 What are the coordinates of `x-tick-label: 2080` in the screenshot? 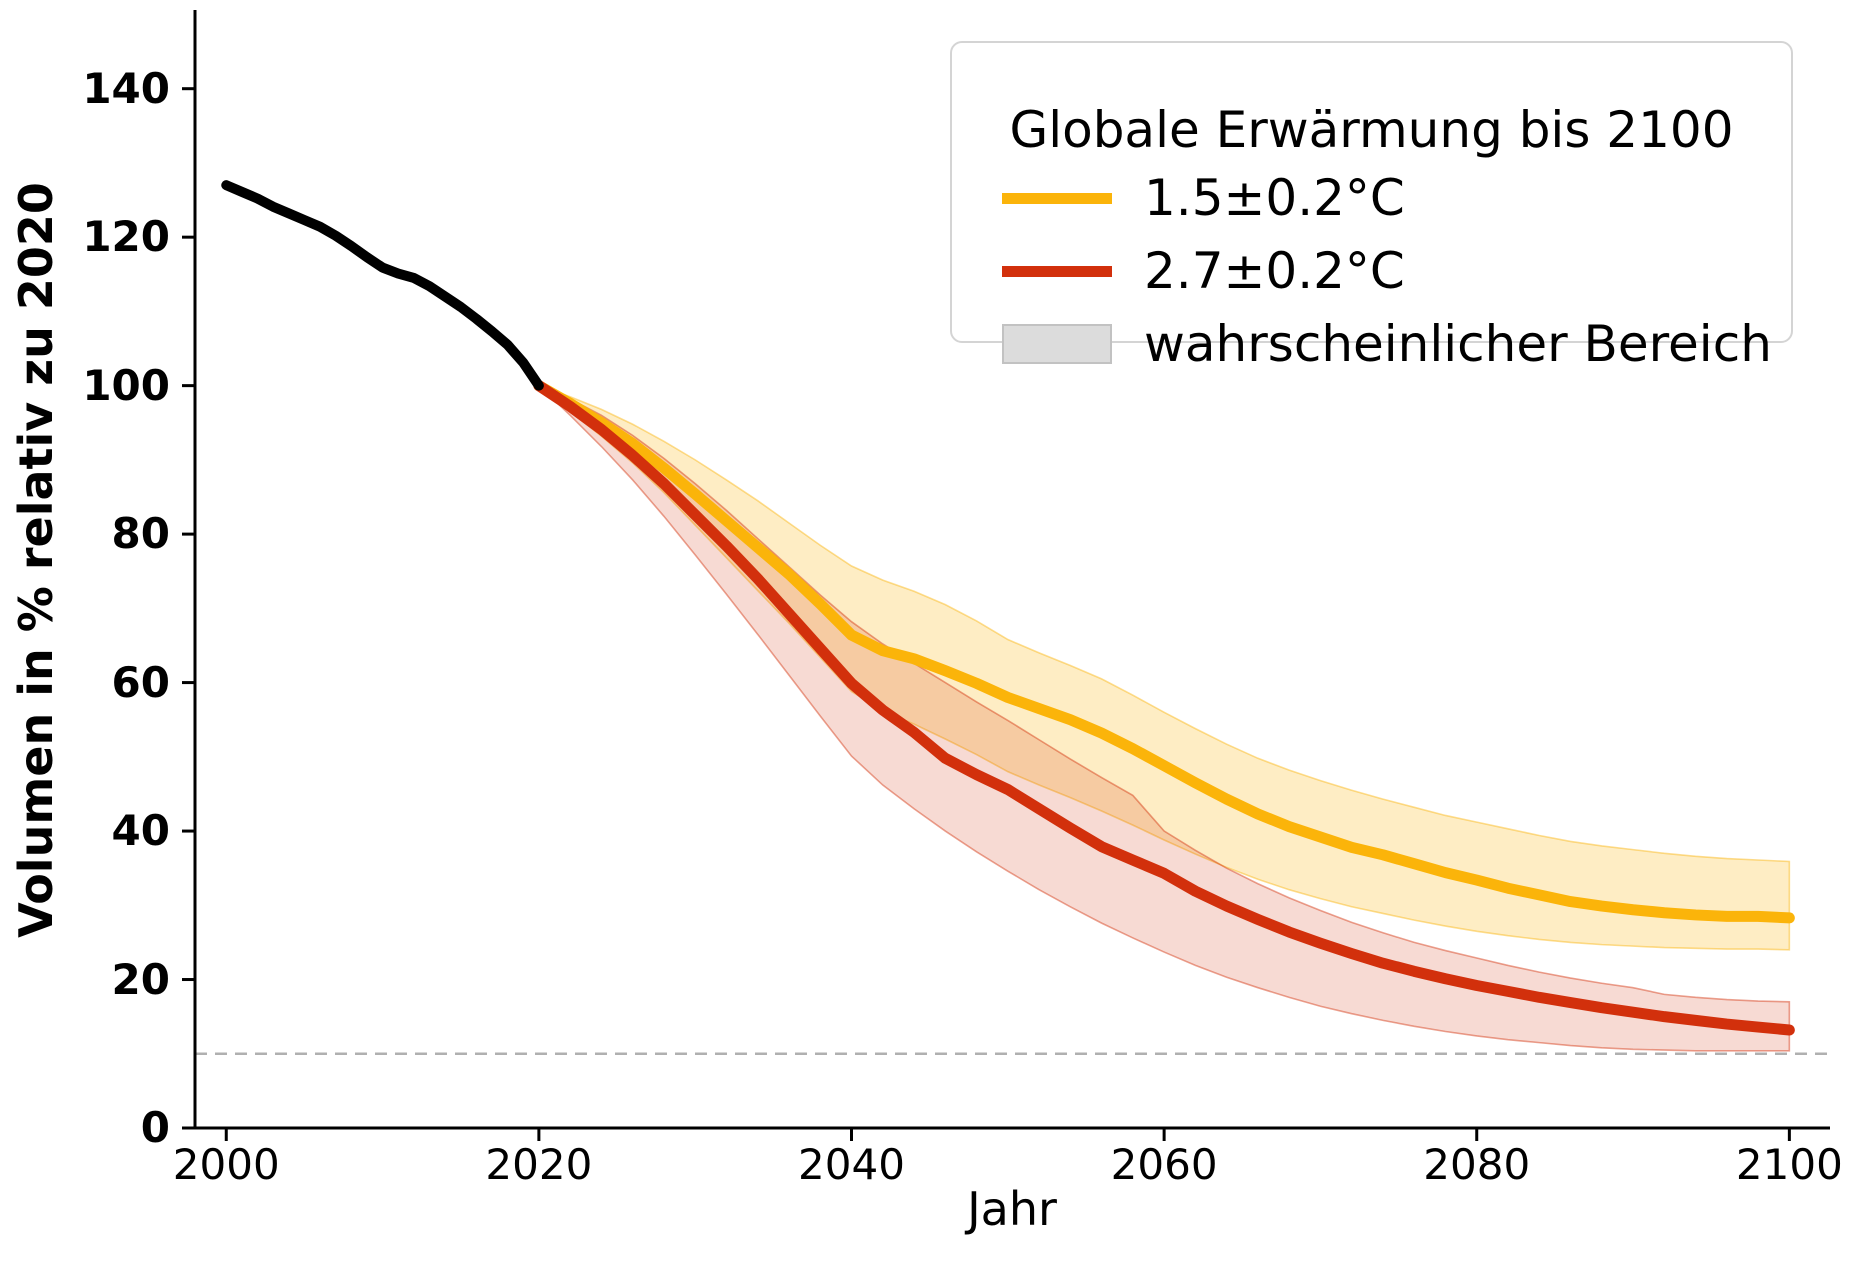 It's located at (1477, 1164).